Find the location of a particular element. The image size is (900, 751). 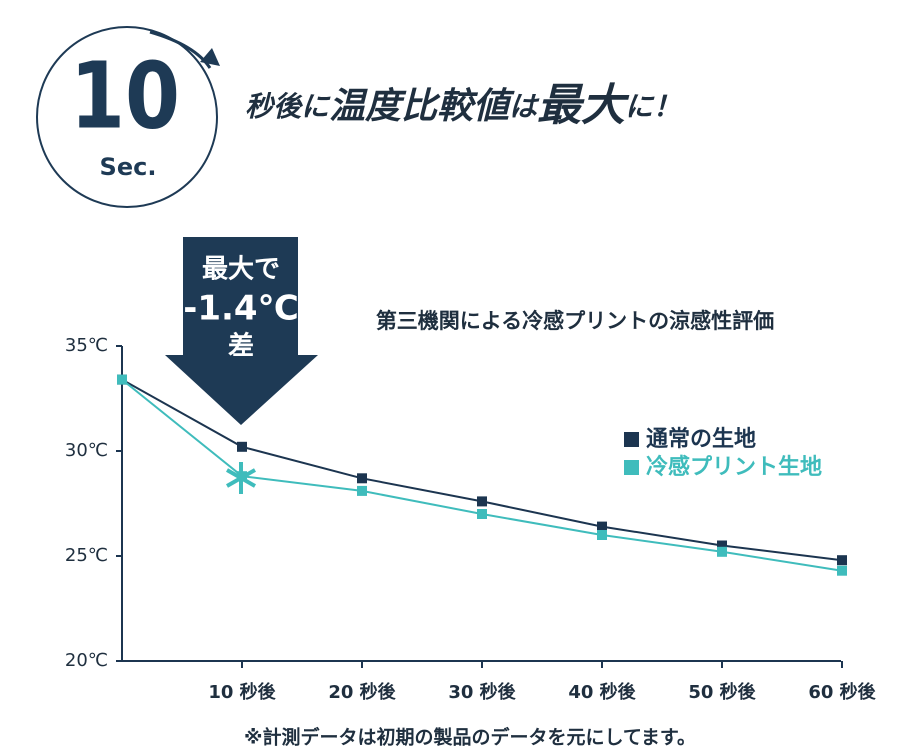

x-tick-label: 50 秒後 is located at coordinates (722, 692).